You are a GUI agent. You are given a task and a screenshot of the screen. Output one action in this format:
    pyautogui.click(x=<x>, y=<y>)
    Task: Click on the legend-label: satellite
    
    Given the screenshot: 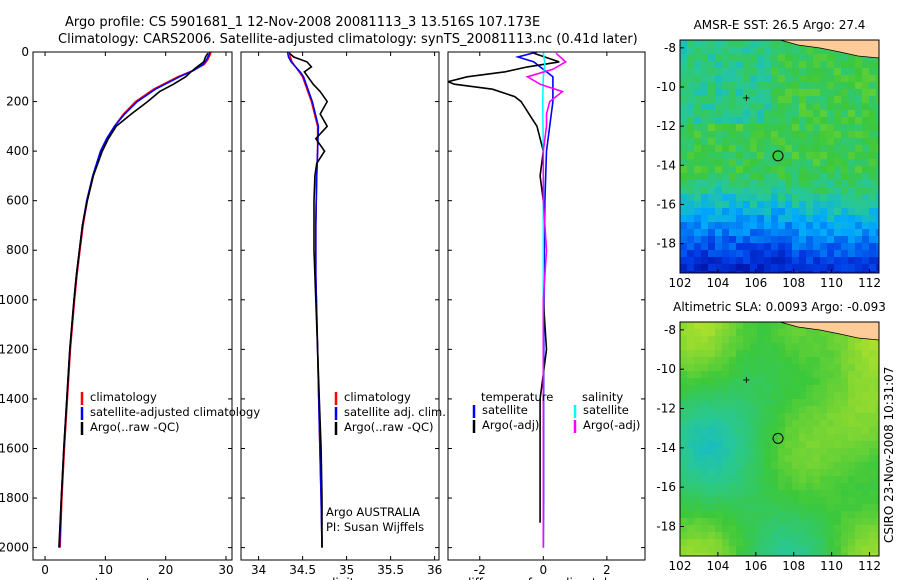 What is the action you would take?
    pyautogui.click(x=606, y=410)
    